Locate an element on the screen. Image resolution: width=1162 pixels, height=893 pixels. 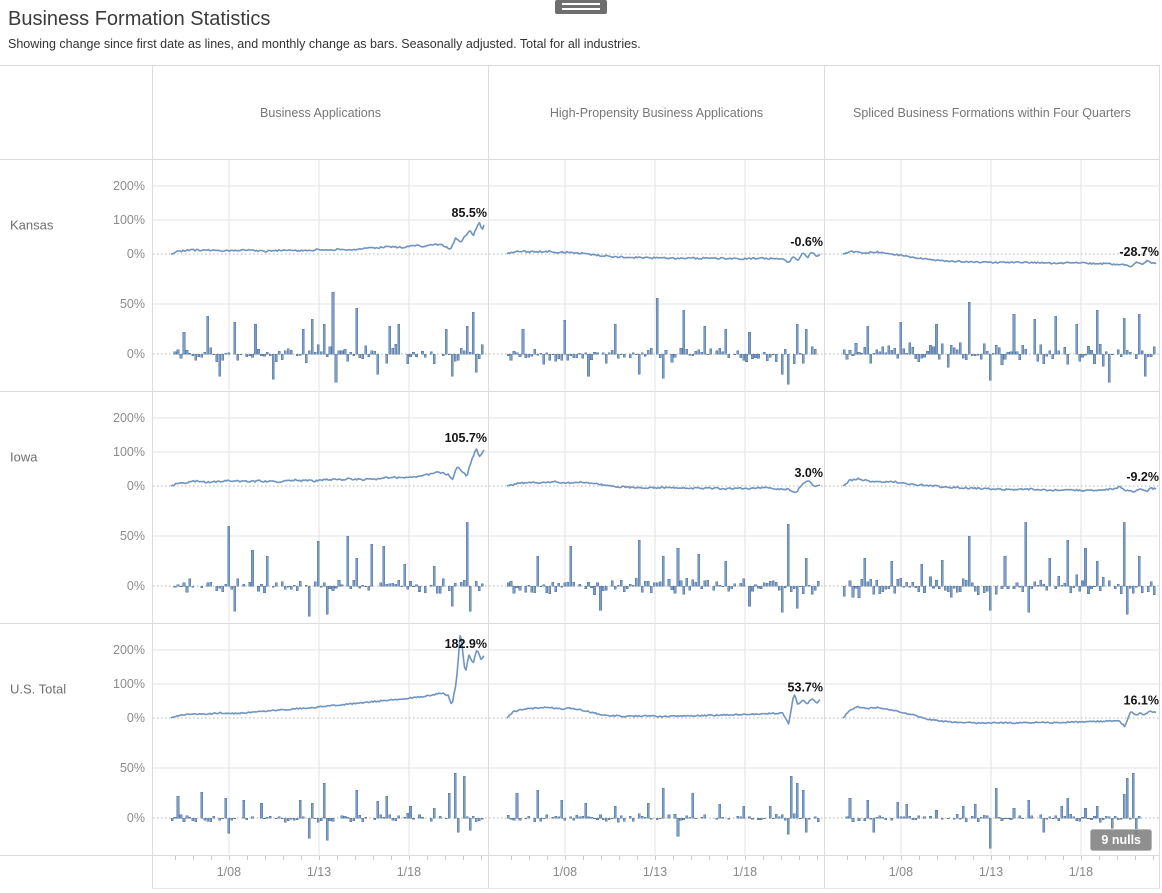
panel-u-s-total-spliced-business-formations-within-four-quarters: 16.1% 9 nulls is located at coordinates (992, 739).